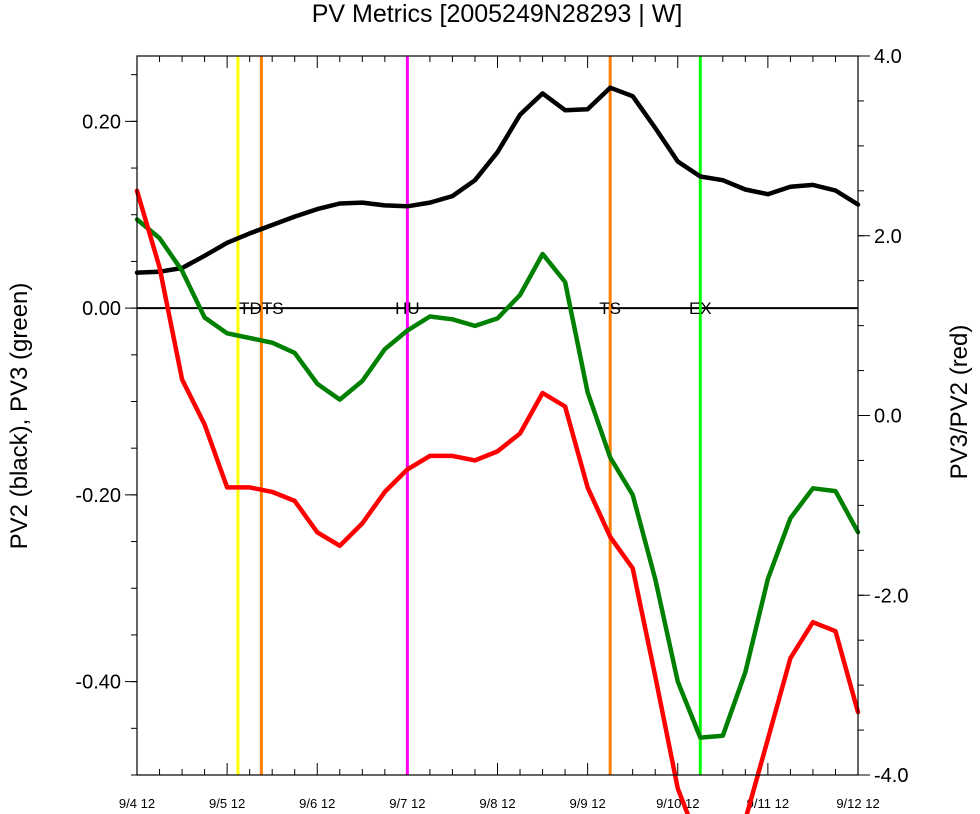  What do you see at coordinates (101, 122) in the screenshot?
I see `y-left-tick-label: 0.20` at bounding box center [101, 122].